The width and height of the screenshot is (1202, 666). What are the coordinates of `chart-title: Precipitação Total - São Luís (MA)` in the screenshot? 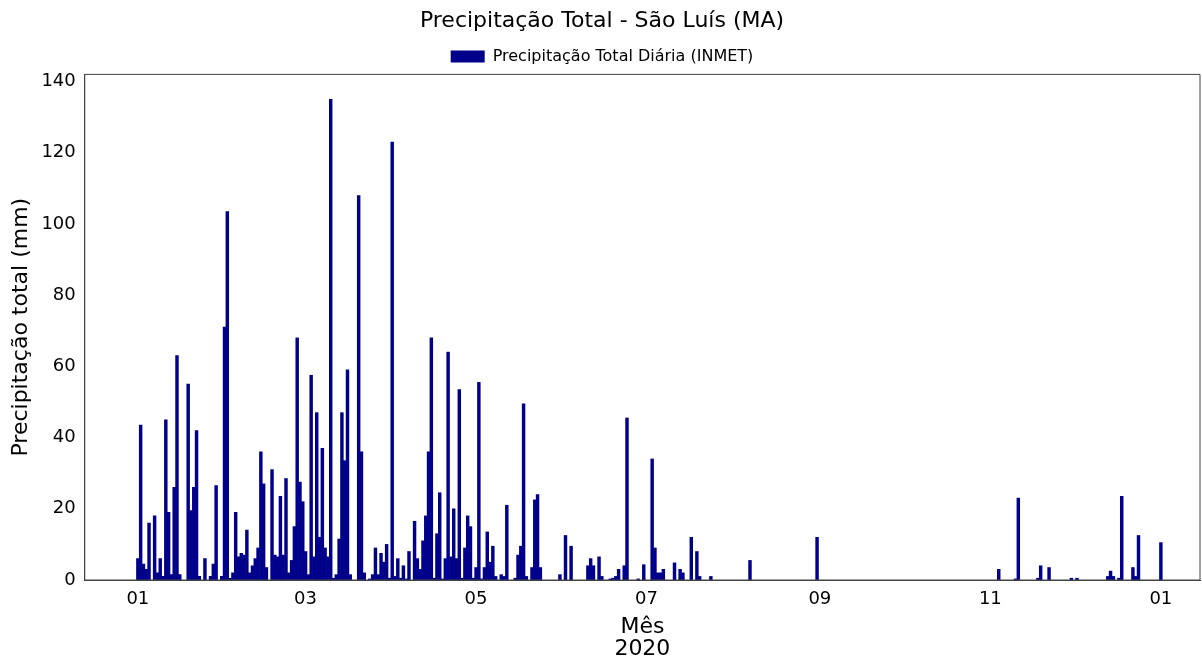 It's located at (602, 19).